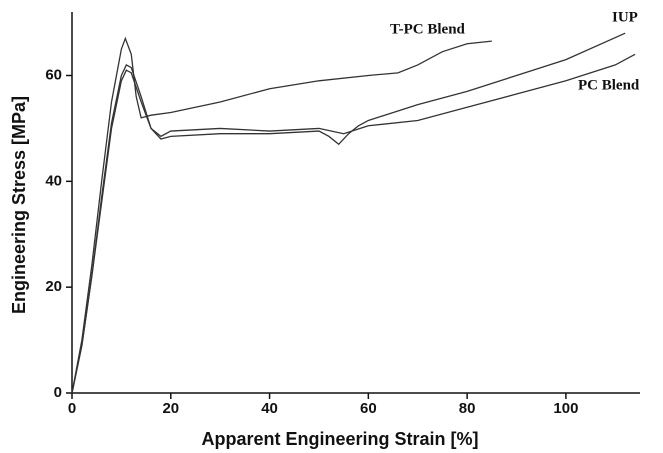 The image size is (663, 453). I want to click on series-label: T-PC Blend, so click(428, 29).